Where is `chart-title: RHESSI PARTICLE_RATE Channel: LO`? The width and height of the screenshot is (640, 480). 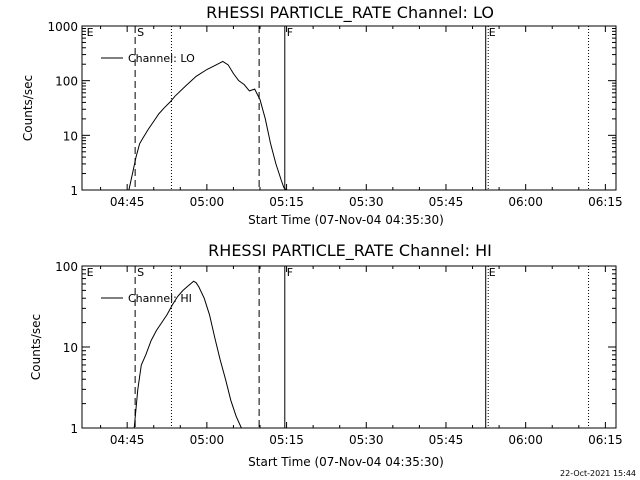
chart-title: RHESSI PARTICLE_RATE Channel: LO is located at coordinates (350, 13).